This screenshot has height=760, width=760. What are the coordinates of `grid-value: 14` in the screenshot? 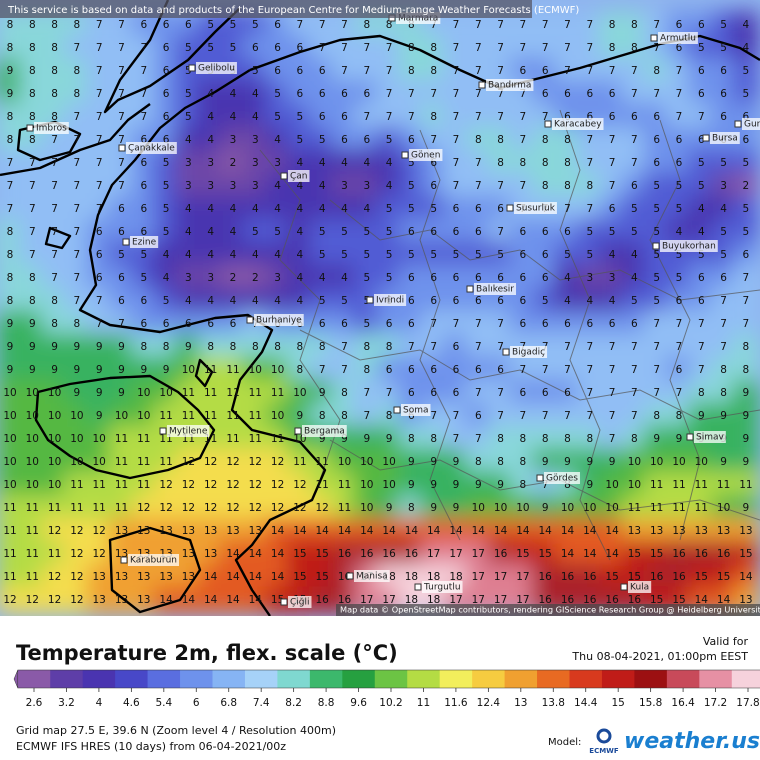 It's located at (211, 577).